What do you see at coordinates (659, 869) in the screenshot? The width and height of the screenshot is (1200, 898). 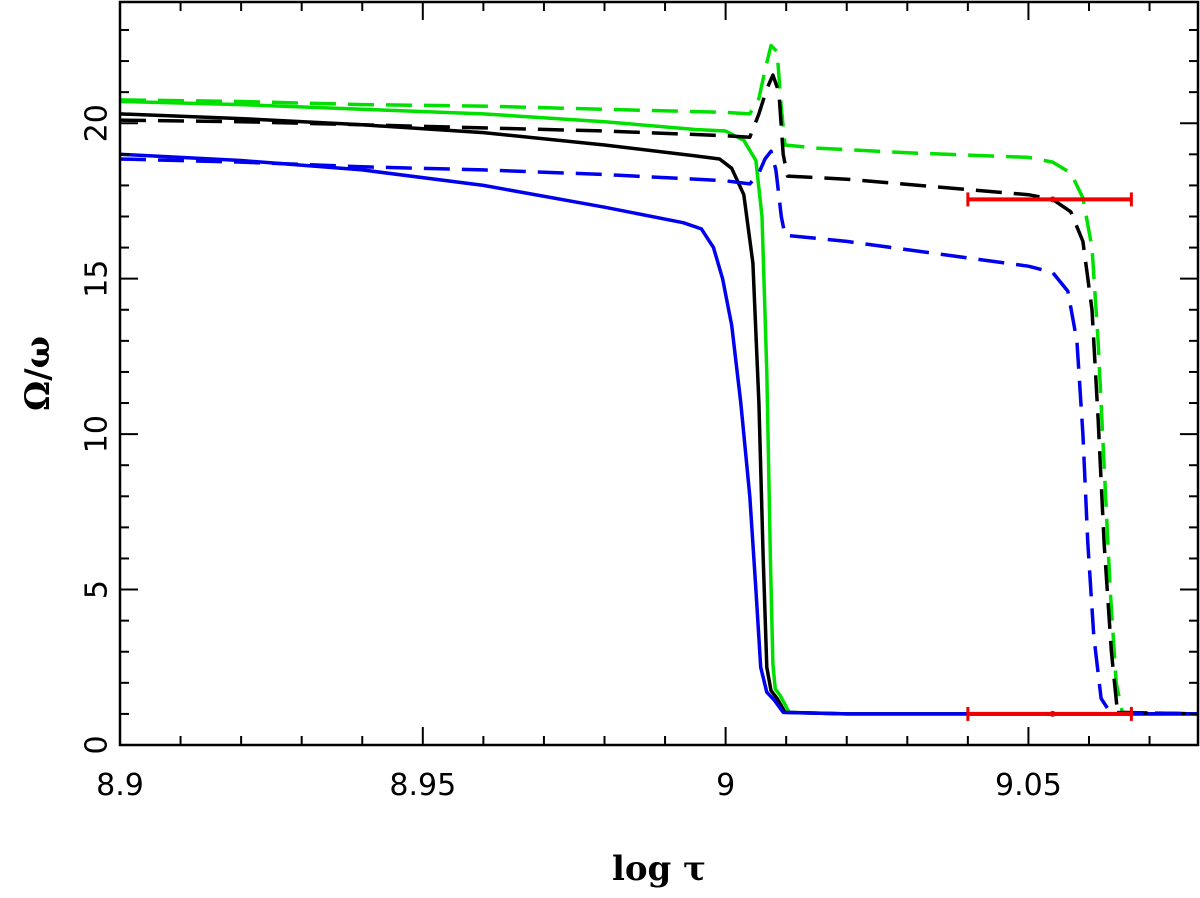 I see `x-axis-label: log τ` at bounding box center [659, 869].